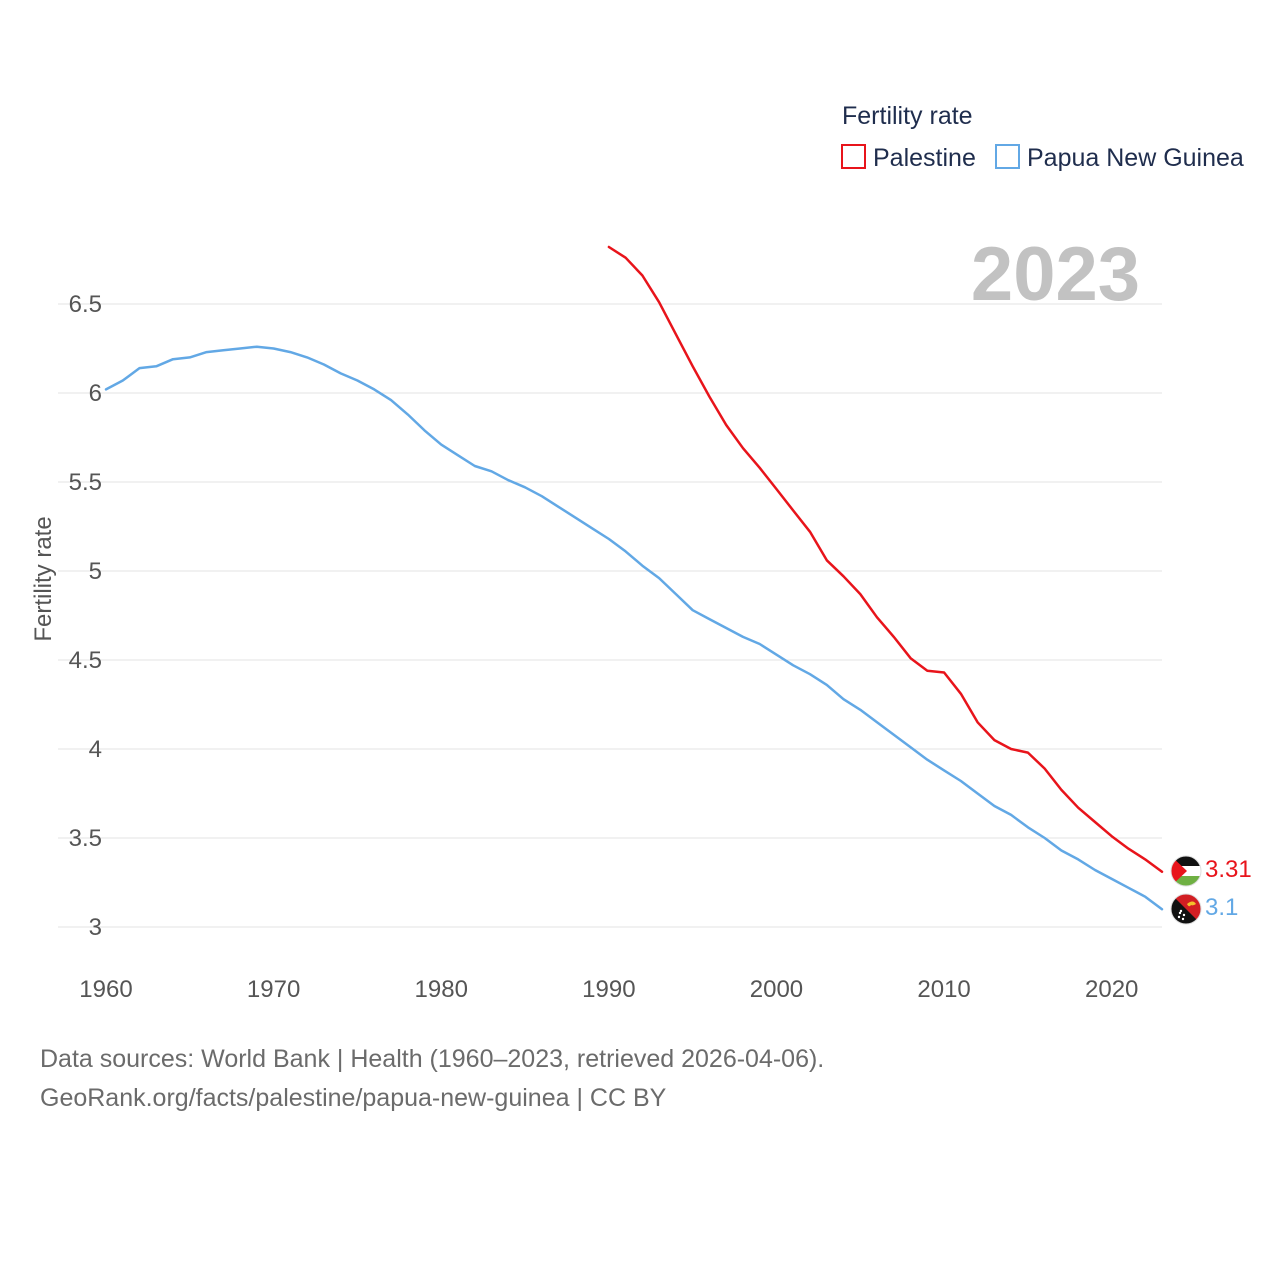  Describe the element at coordinates (1211, 890) in the screenshot. I see `series-end-markers: 3.31 3.1` at that location.